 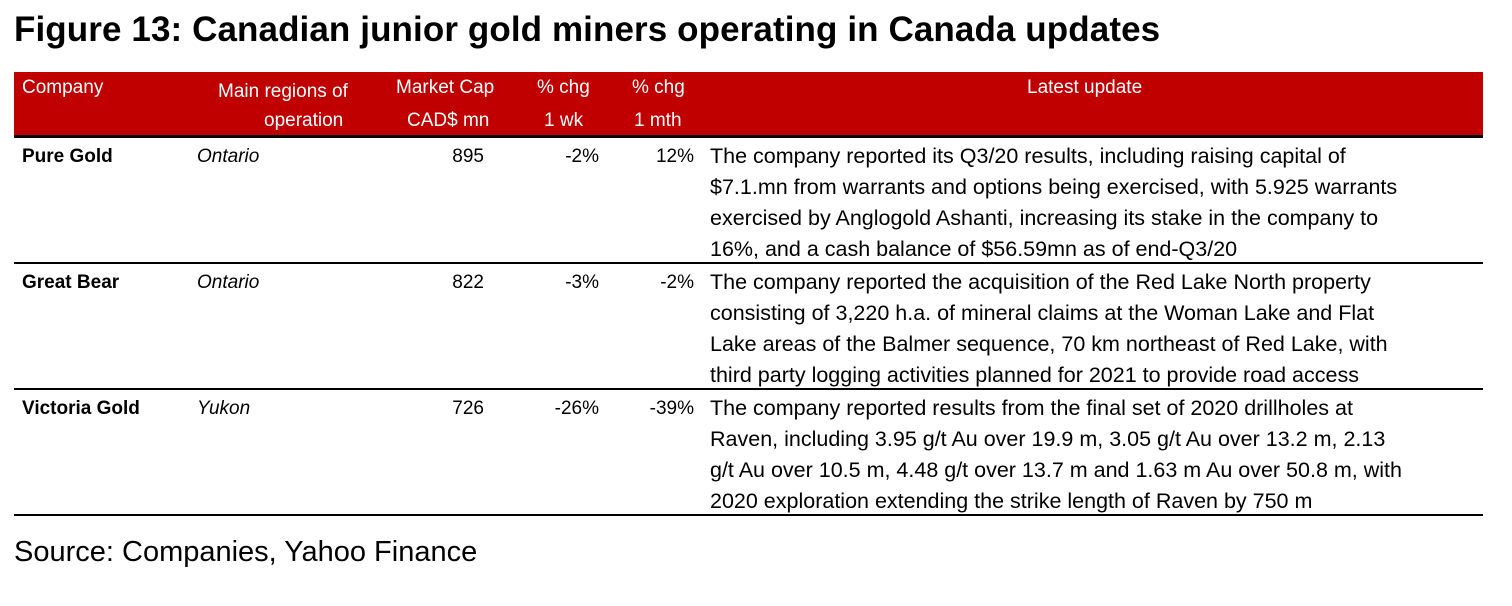 What do you see at coordinates (283, 91) in the screenshot?
I see `header-region-line1: Main regions of` at bounding box center [283, 91].